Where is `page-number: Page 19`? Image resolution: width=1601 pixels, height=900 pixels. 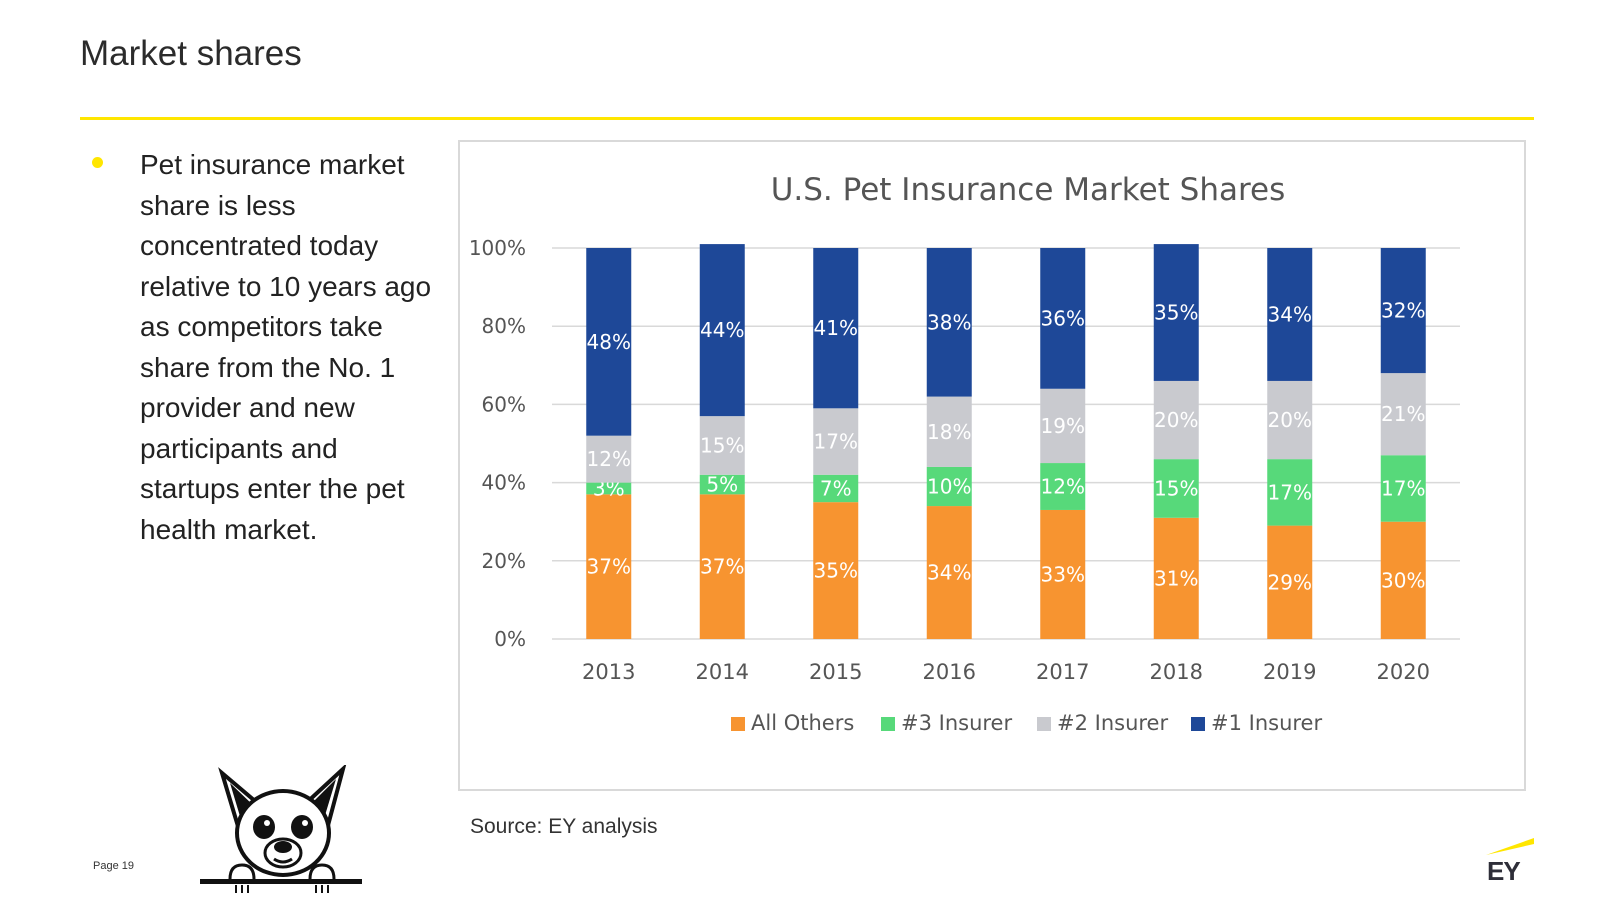
page-number: Page 19 is located at coordinates (113, 866).